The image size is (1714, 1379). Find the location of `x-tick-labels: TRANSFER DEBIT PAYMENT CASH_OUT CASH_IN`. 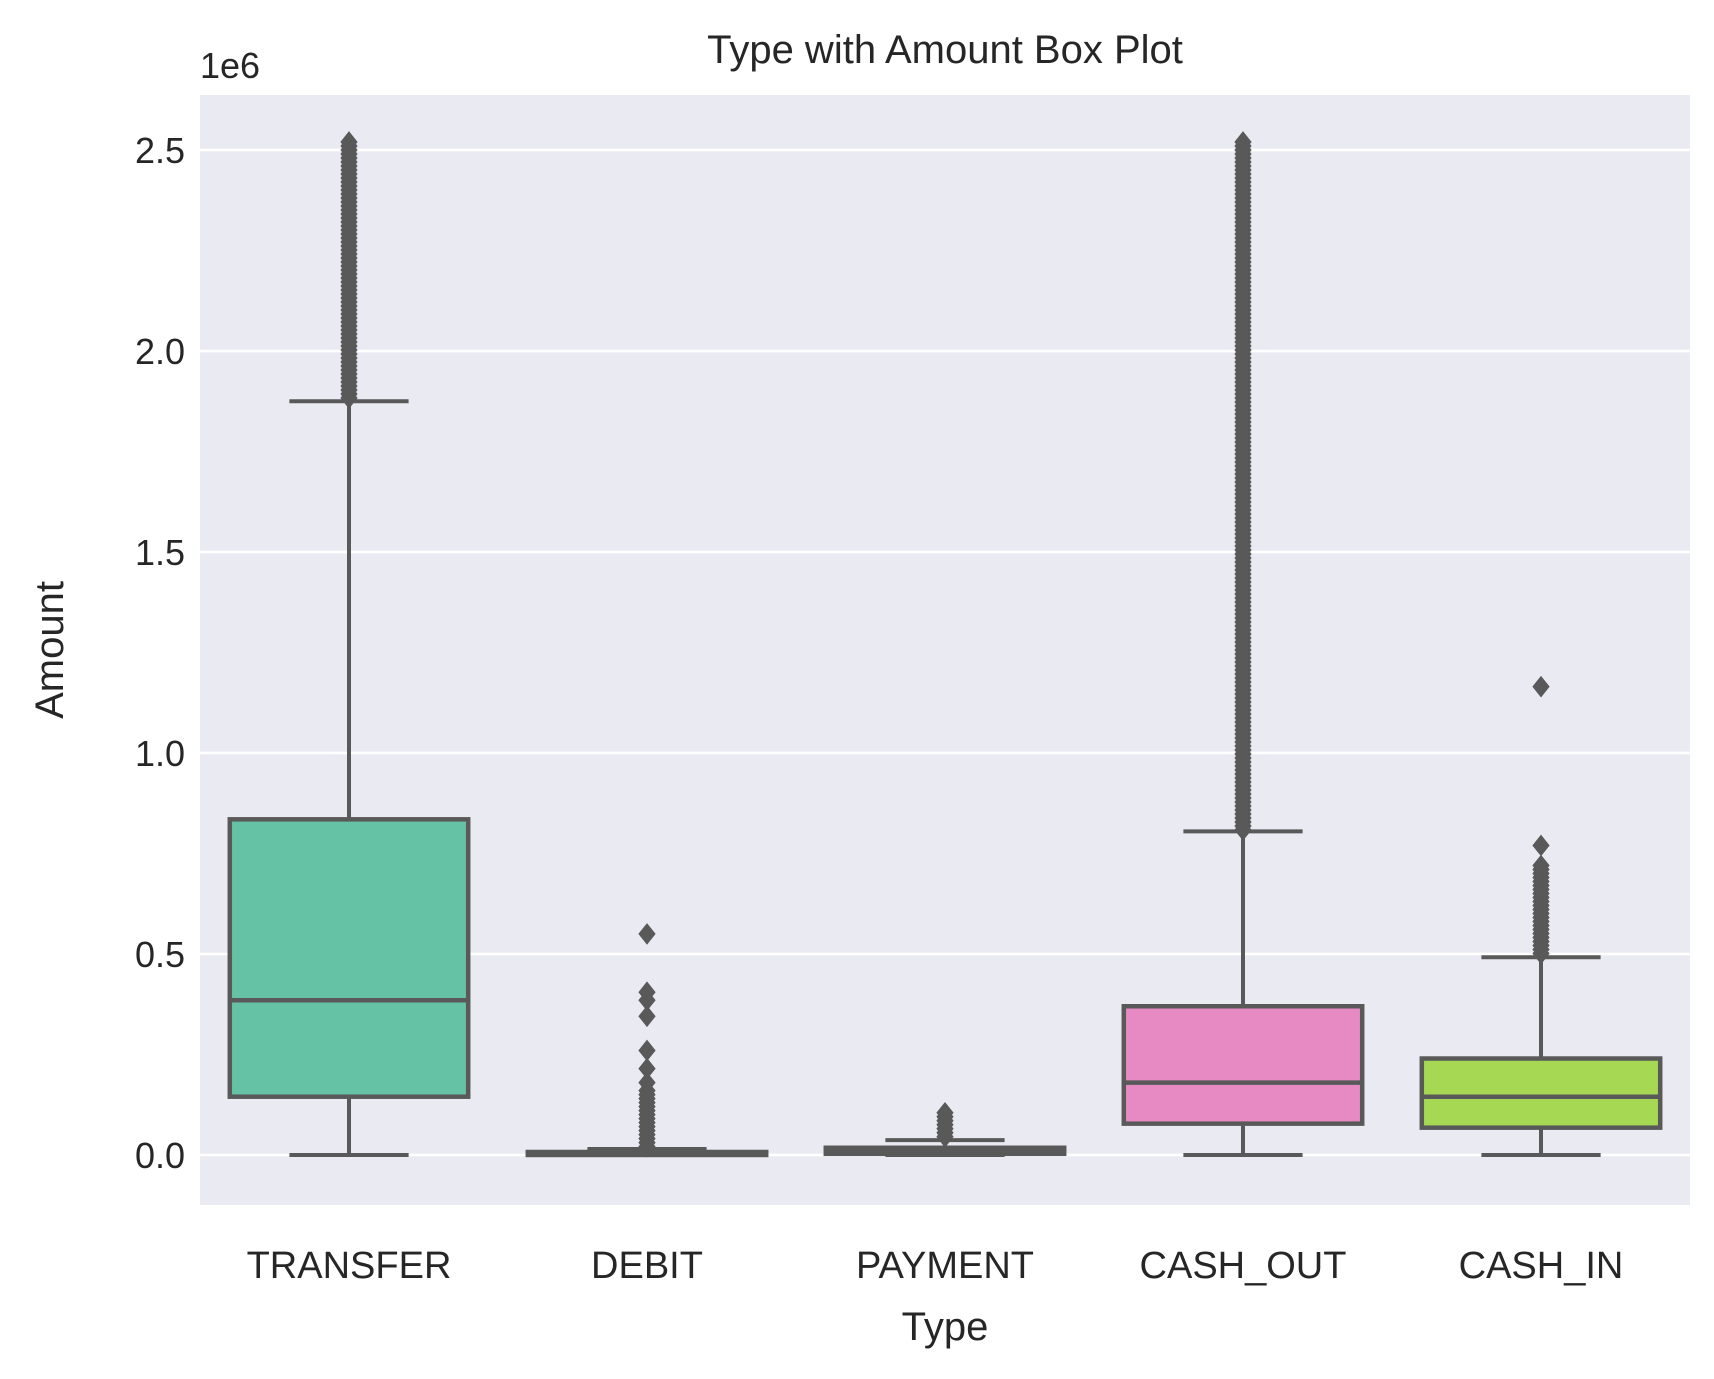

x-tick-labels: TRANSFER DEBIT PAYMENT CASH_OUT CASH_IN is located at coordinates (935, 1266).